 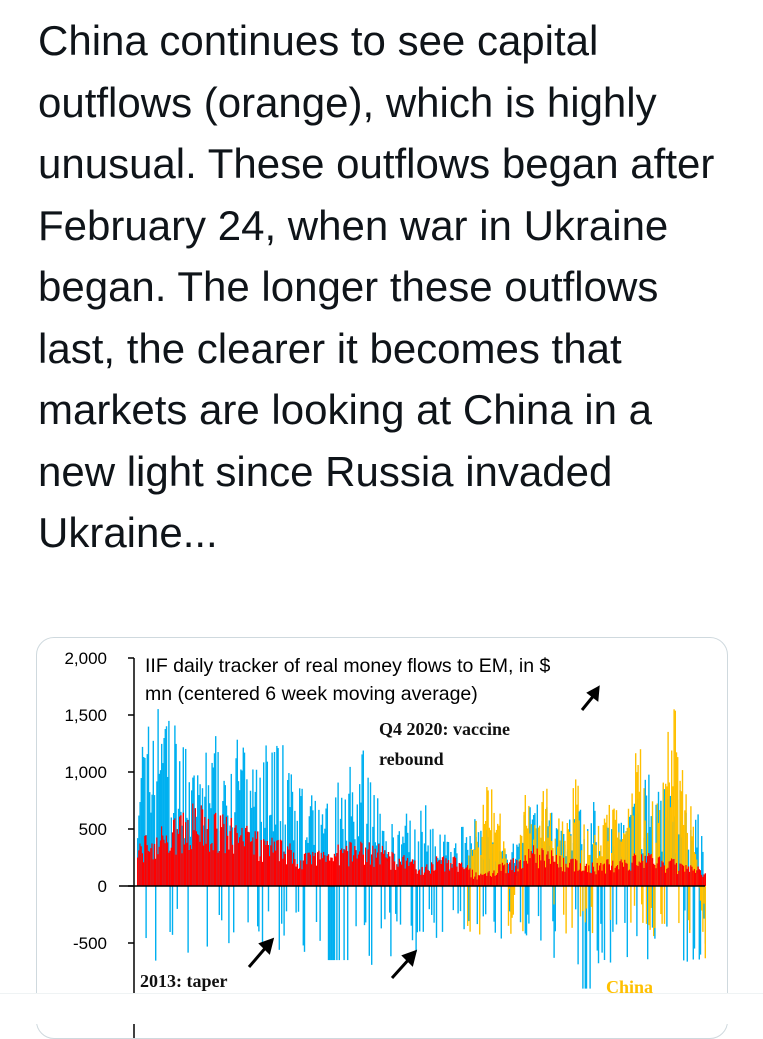 I want to click on arrow-icon, so click(x=403, y=965).